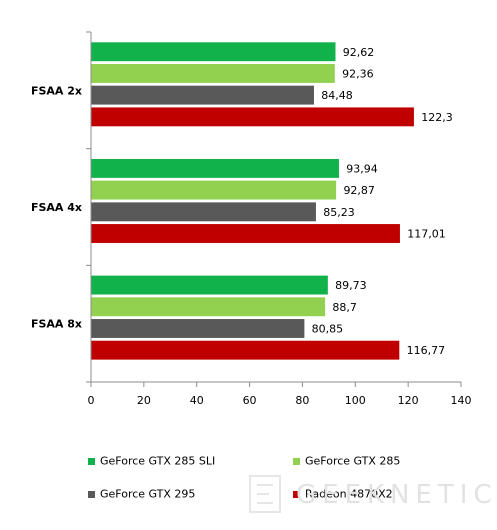 This screenshot has width=497, height=530. I want to click on legend-item-gtx295: GeForce GTX 295, so click(141, 494).